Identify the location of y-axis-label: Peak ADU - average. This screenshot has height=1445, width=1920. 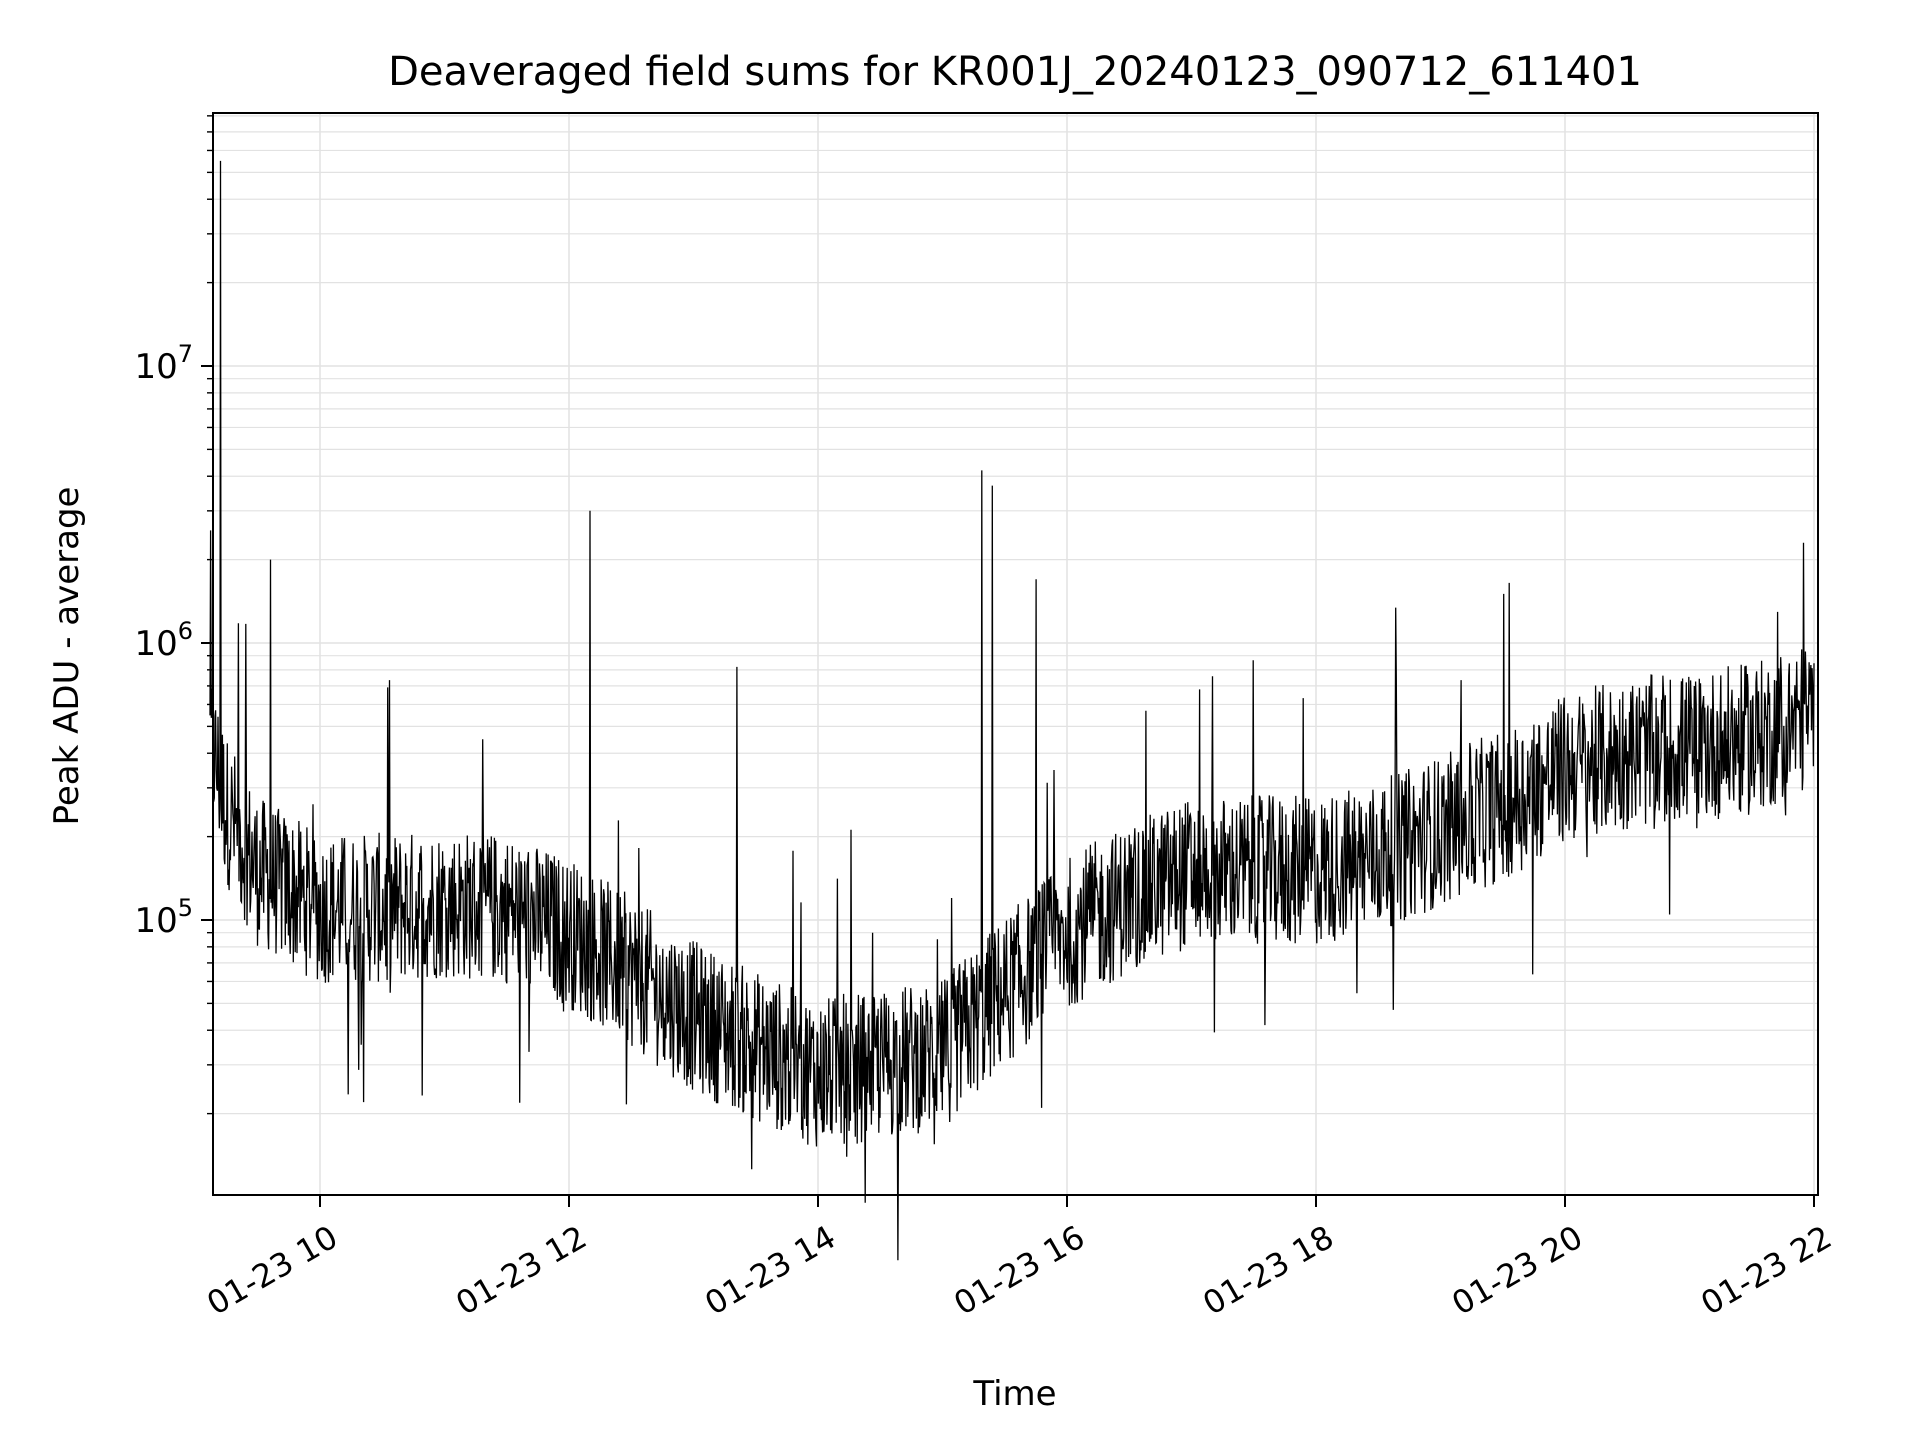
(67, 656).